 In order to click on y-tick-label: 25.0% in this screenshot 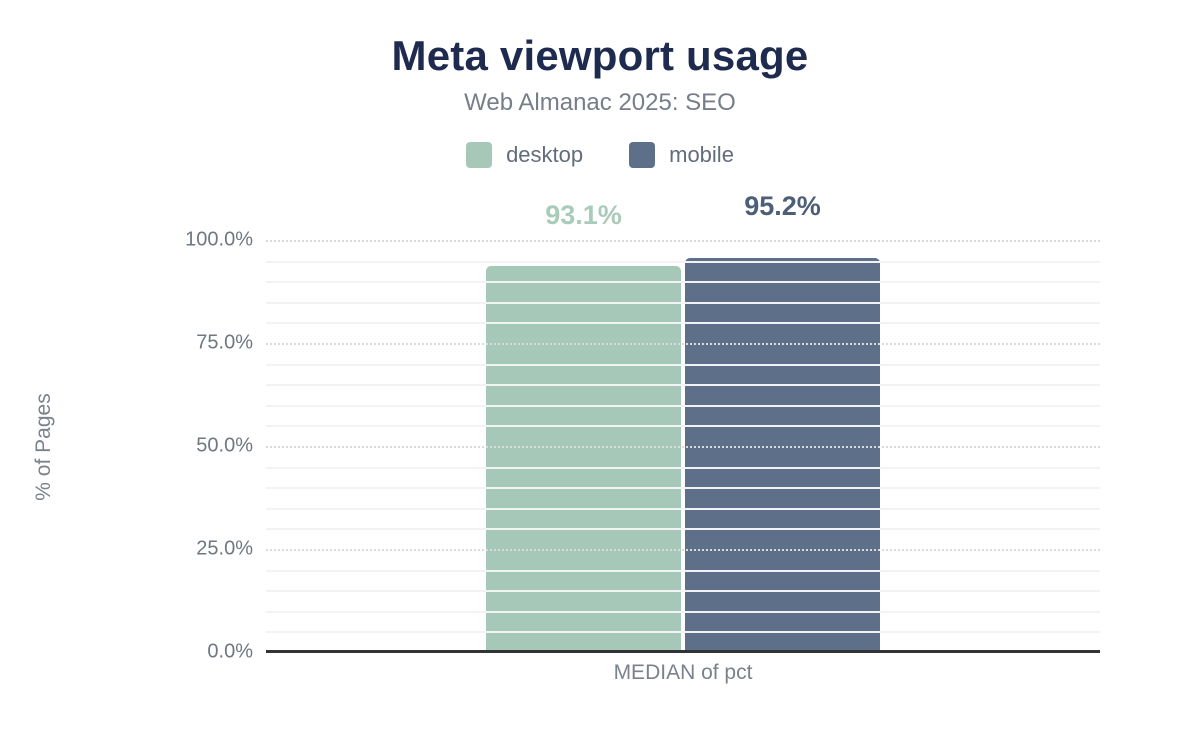, I will do `click(224, 548)`.